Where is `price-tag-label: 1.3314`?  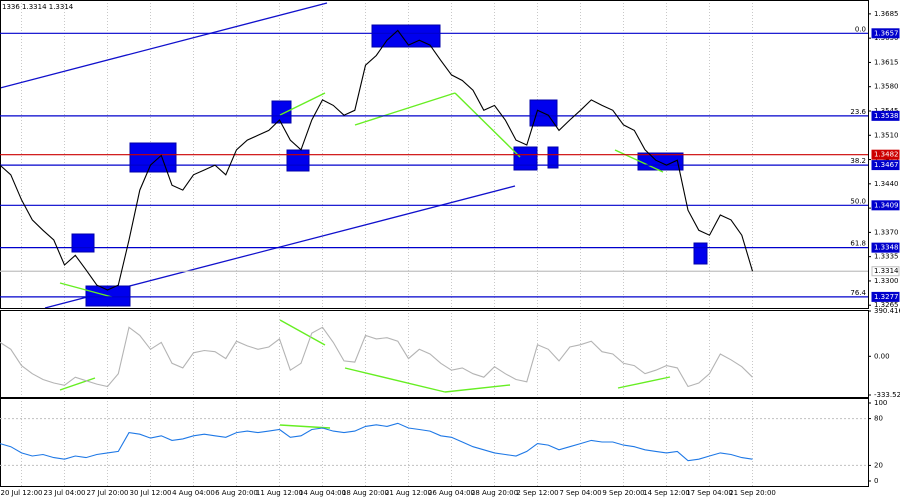 price-tag-label: 1.3314 is located at coordinates (886, 271).